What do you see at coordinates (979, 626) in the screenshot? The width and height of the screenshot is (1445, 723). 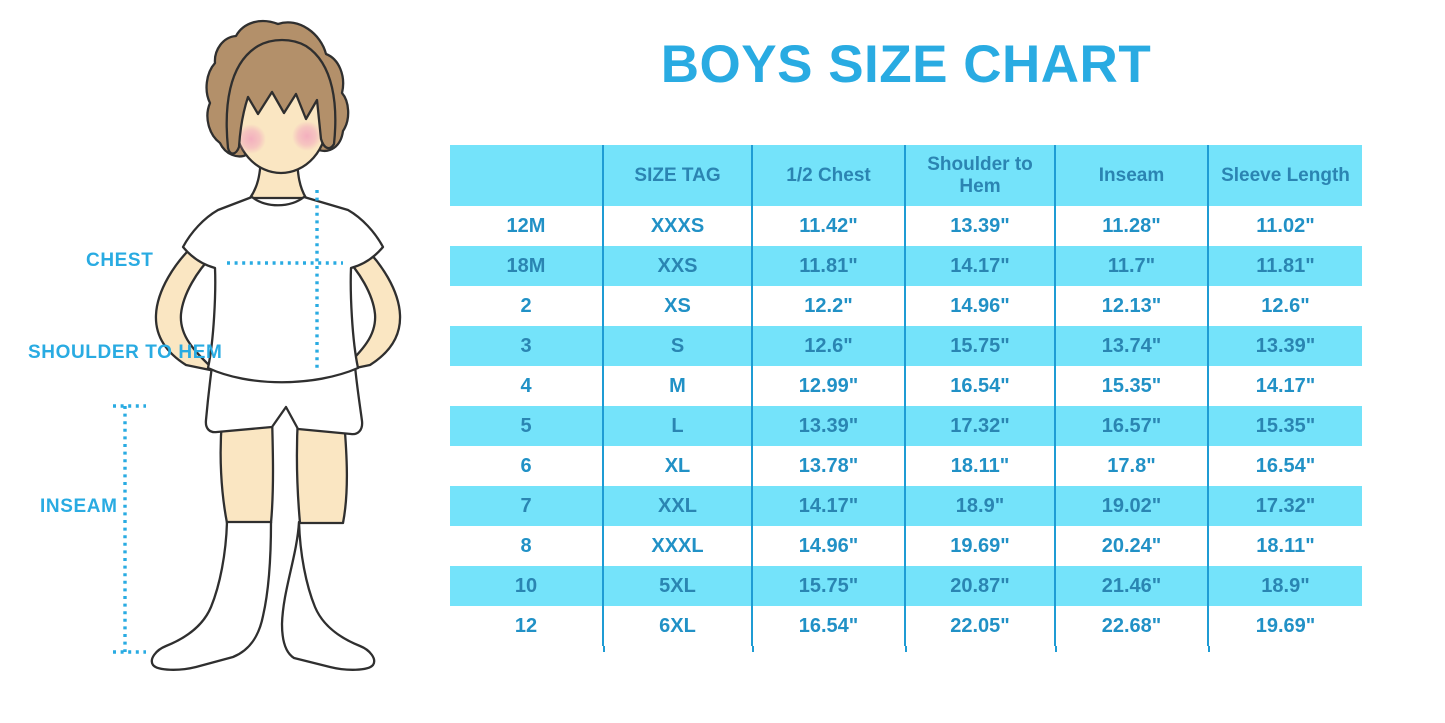 I see `table-cell: 22.05"` at bounding box center [979, 626].